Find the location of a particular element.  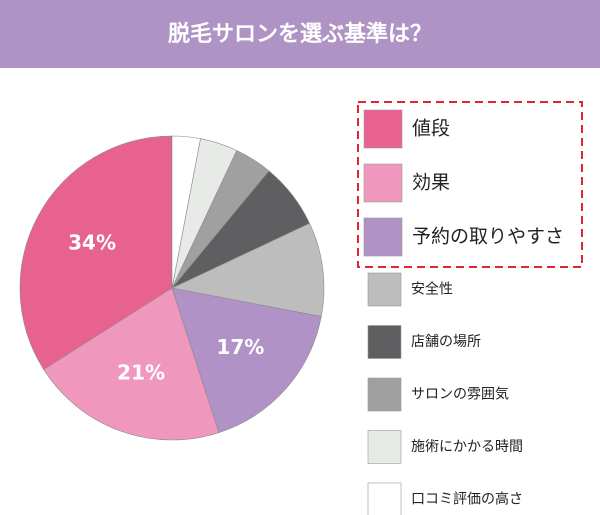

title-bar is located at coordinates (300, 34).